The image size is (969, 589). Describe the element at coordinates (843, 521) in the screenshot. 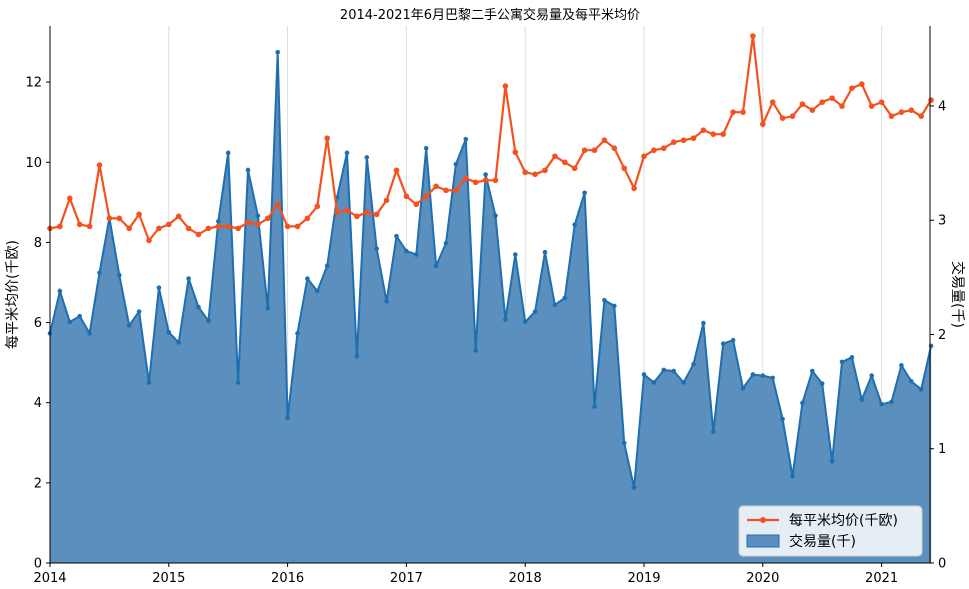

I see `legend-price-label: 每平米均价(千欧)` at that location.